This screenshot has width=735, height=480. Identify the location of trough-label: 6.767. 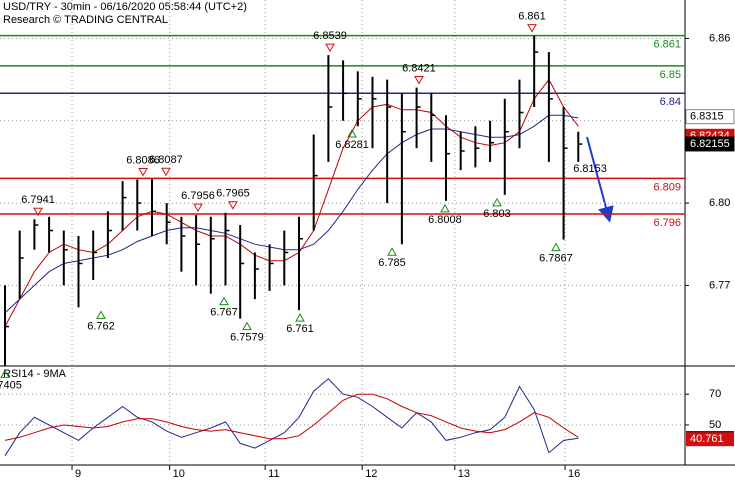
(224, 313).